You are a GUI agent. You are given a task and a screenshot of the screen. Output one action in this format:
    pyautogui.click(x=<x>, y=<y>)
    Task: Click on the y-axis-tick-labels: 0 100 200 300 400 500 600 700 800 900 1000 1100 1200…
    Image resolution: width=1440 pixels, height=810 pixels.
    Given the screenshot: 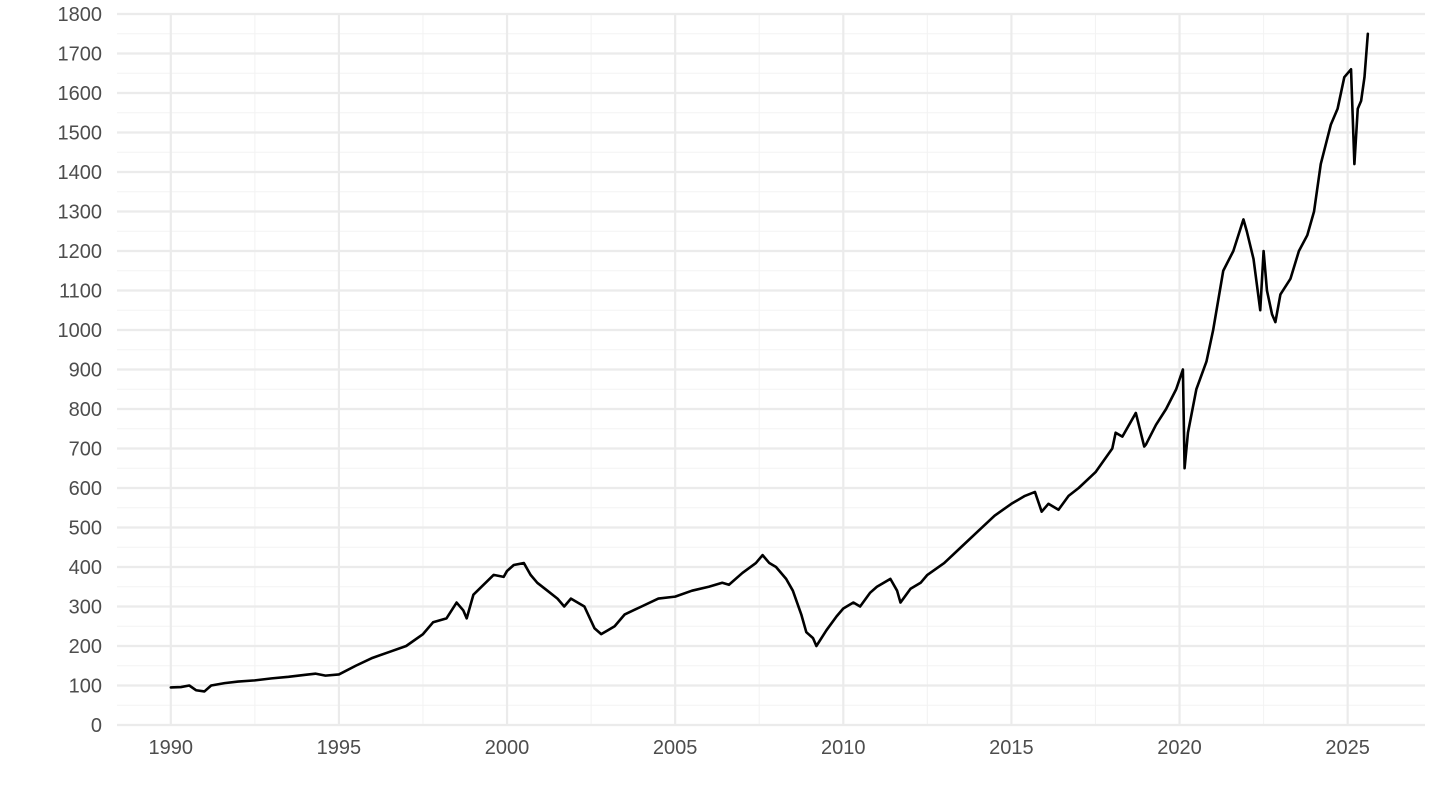 What is the action you would take?
    pyautogui.click(x=80, y=370)
    